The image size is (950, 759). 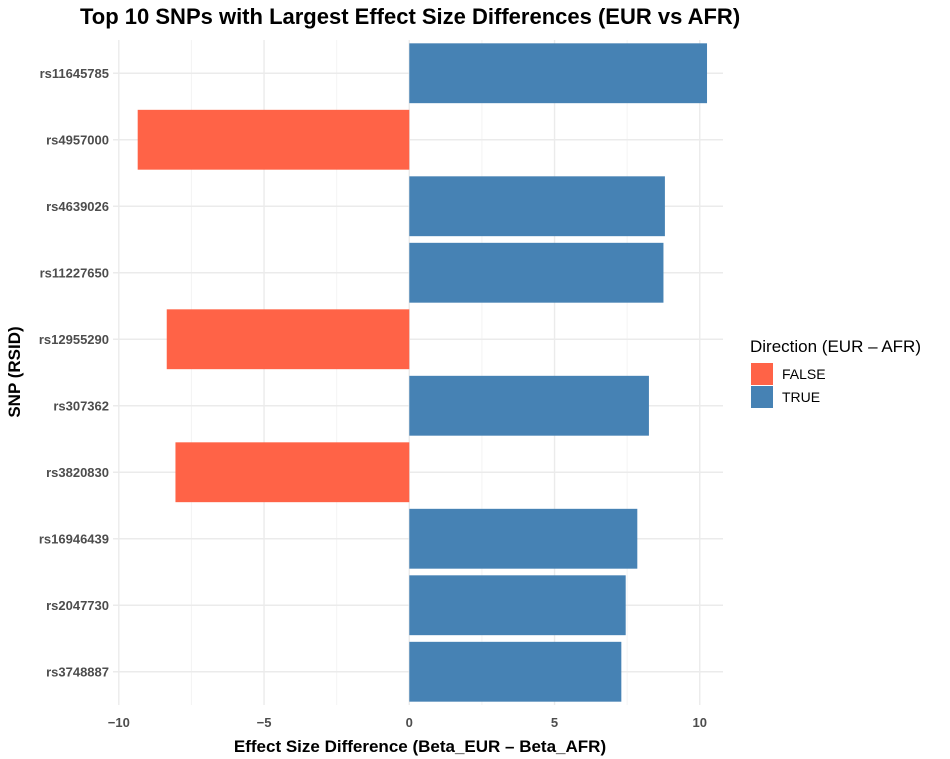 What do you see at coordinates (74, 339) in the screenshot?
I see `y-tick-label: rs12955290` at bounding box center [74, 339].